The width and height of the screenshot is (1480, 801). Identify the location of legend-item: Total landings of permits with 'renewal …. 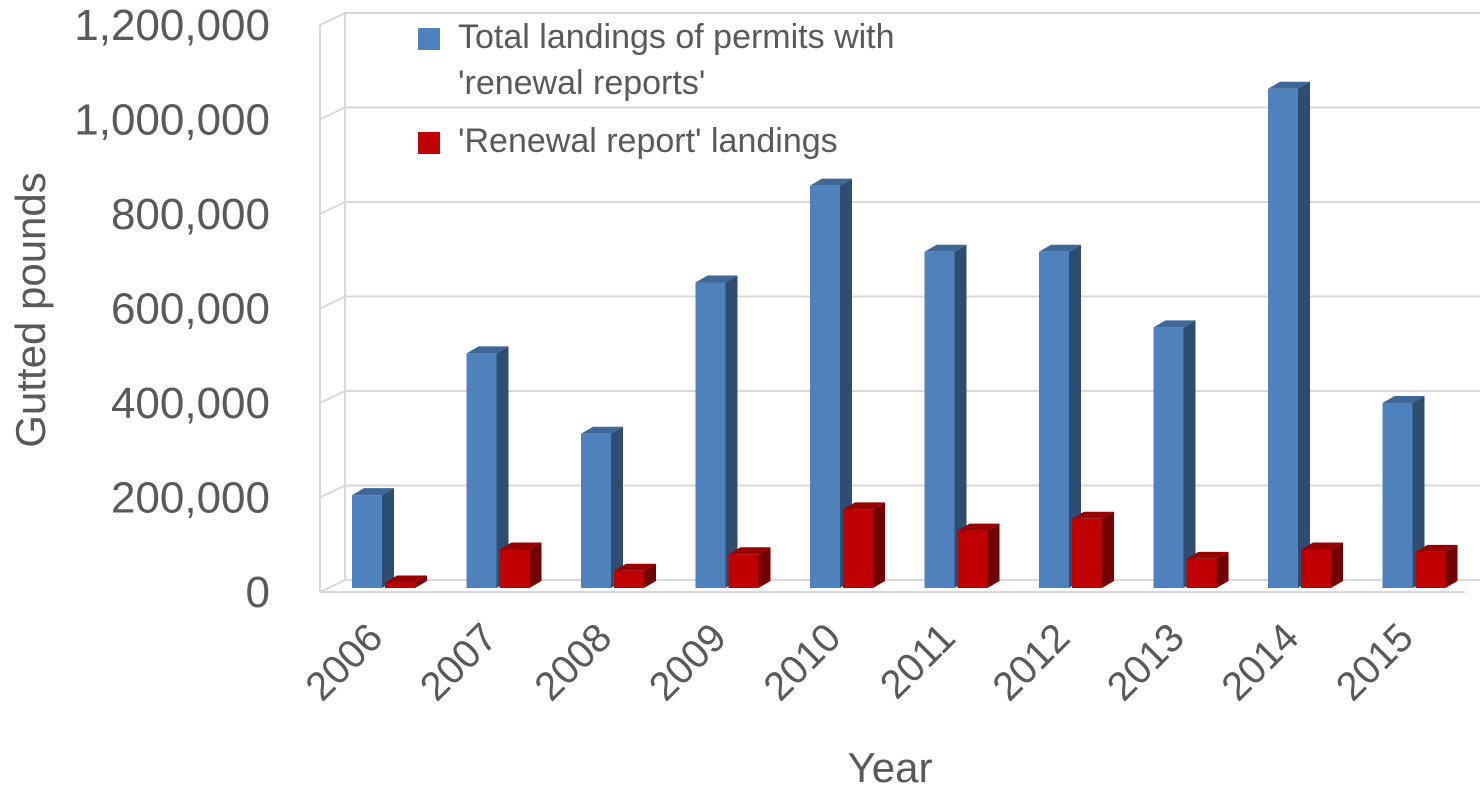
(698, 60).